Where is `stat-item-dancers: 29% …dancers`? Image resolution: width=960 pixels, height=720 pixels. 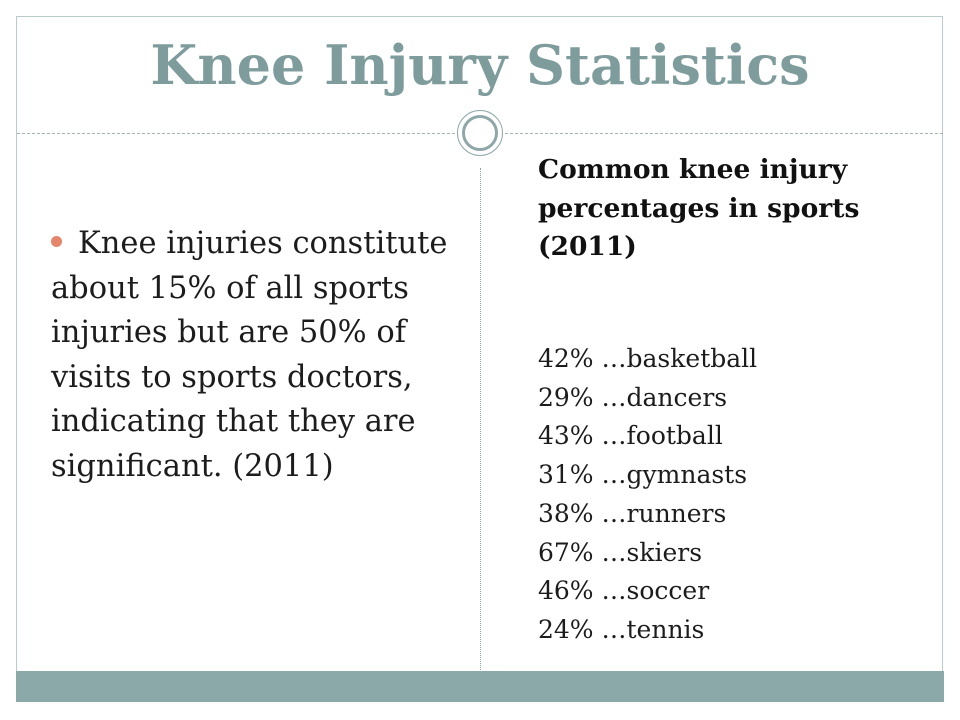
stat-item-dancers: 29% …dancers is located at coordinates (633, 397).